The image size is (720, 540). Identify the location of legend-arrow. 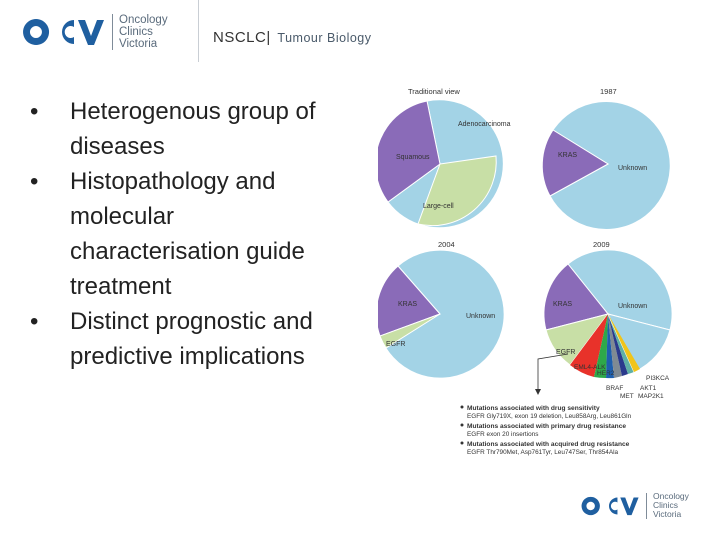
(553, 372).